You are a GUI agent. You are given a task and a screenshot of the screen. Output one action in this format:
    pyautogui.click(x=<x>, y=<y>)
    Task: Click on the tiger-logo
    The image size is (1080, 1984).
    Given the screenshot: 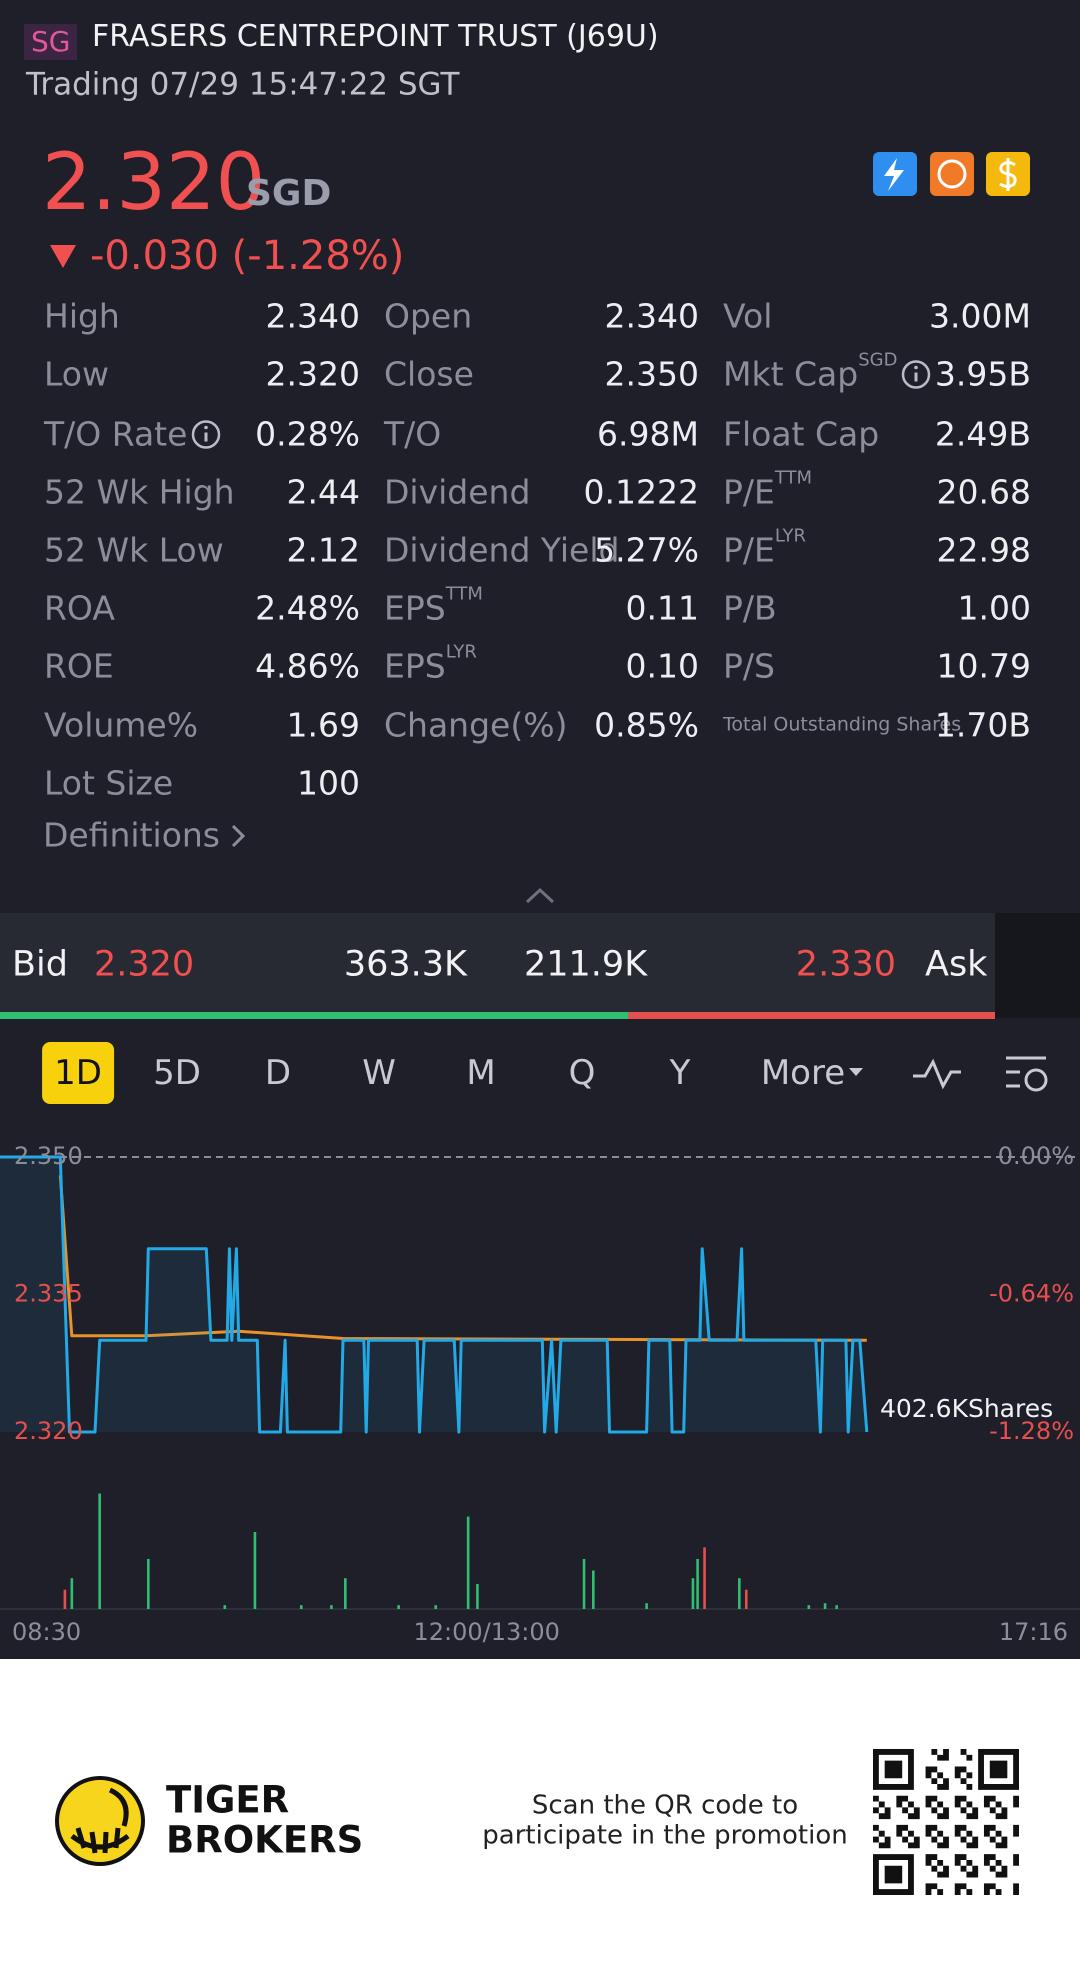 What is the action you would take?
    pyautogui.click(x=100, y=1821)
    